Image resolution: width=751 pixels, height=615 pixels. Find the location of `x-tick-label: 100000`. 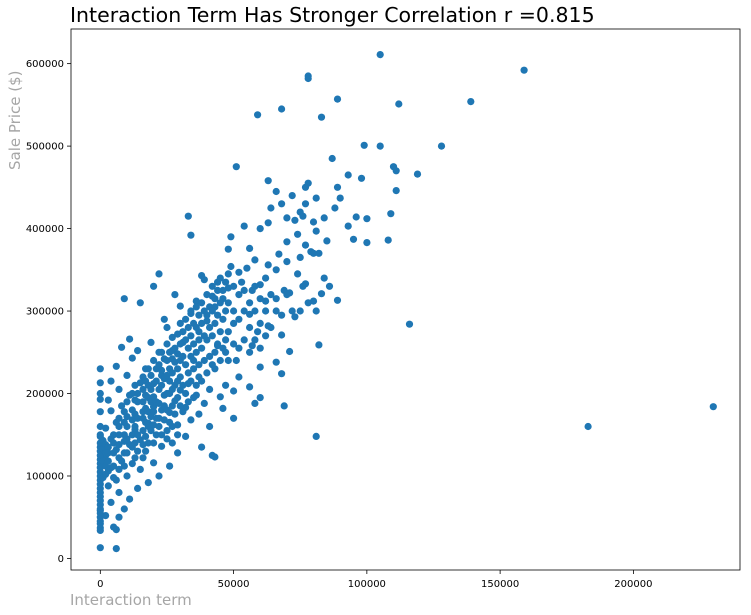

x-tick-label: 100000 is located at coordinates (367, 584).